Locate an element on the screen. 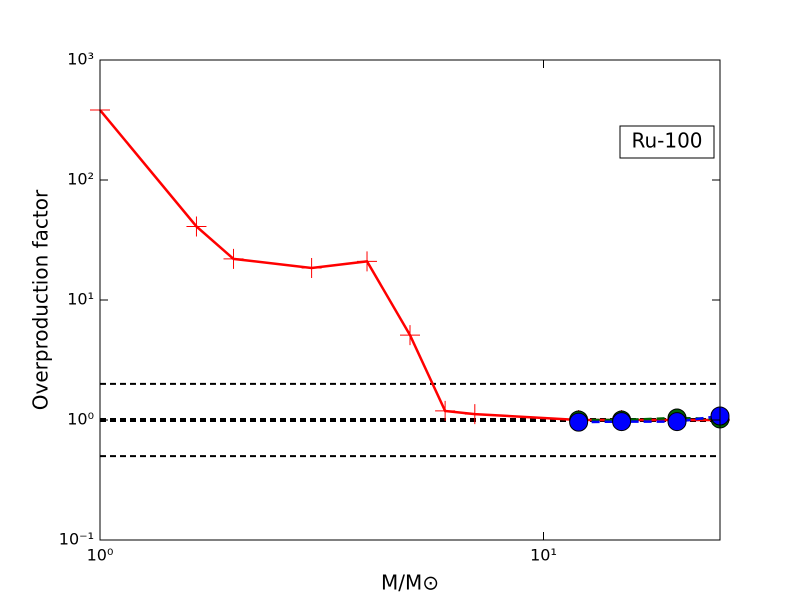 This screenshot has height=604, width=800. annotation-box is located at coordinates (667, 142).